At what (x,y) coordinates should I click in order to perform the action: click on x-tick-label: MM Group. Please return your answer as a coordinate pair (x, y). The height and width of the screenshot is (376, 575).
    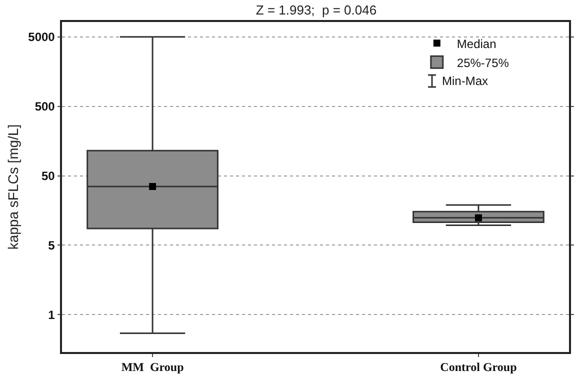
    Looking at the image, I should click on (152, 367).